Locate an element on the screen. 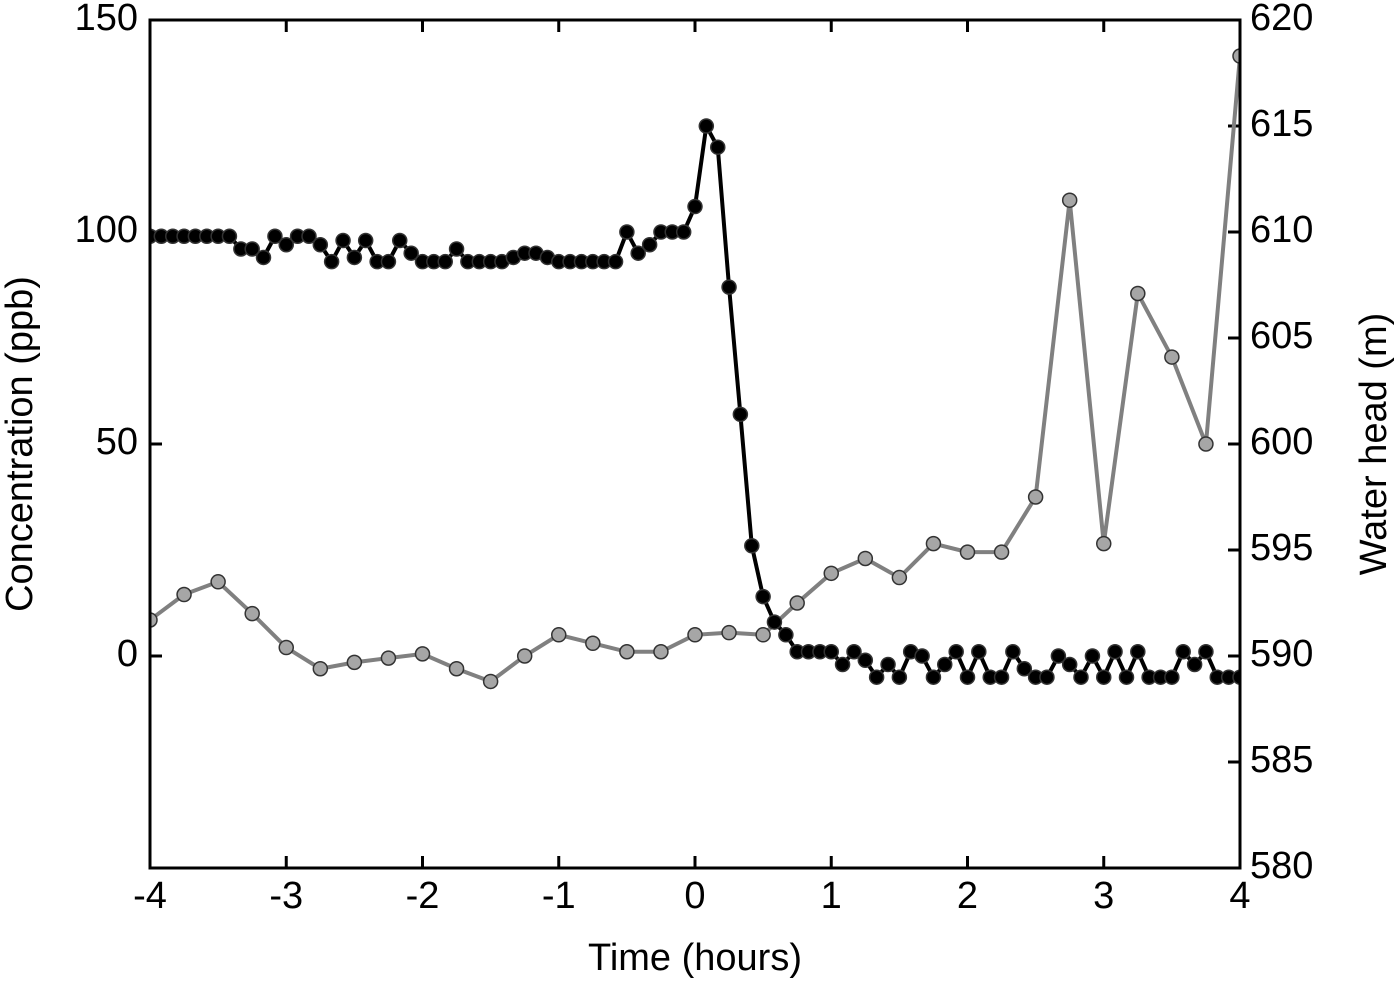 The width and height of the screenshot is (1400, 989). y-tick-label: 100 is located at coordinates (106, 230).